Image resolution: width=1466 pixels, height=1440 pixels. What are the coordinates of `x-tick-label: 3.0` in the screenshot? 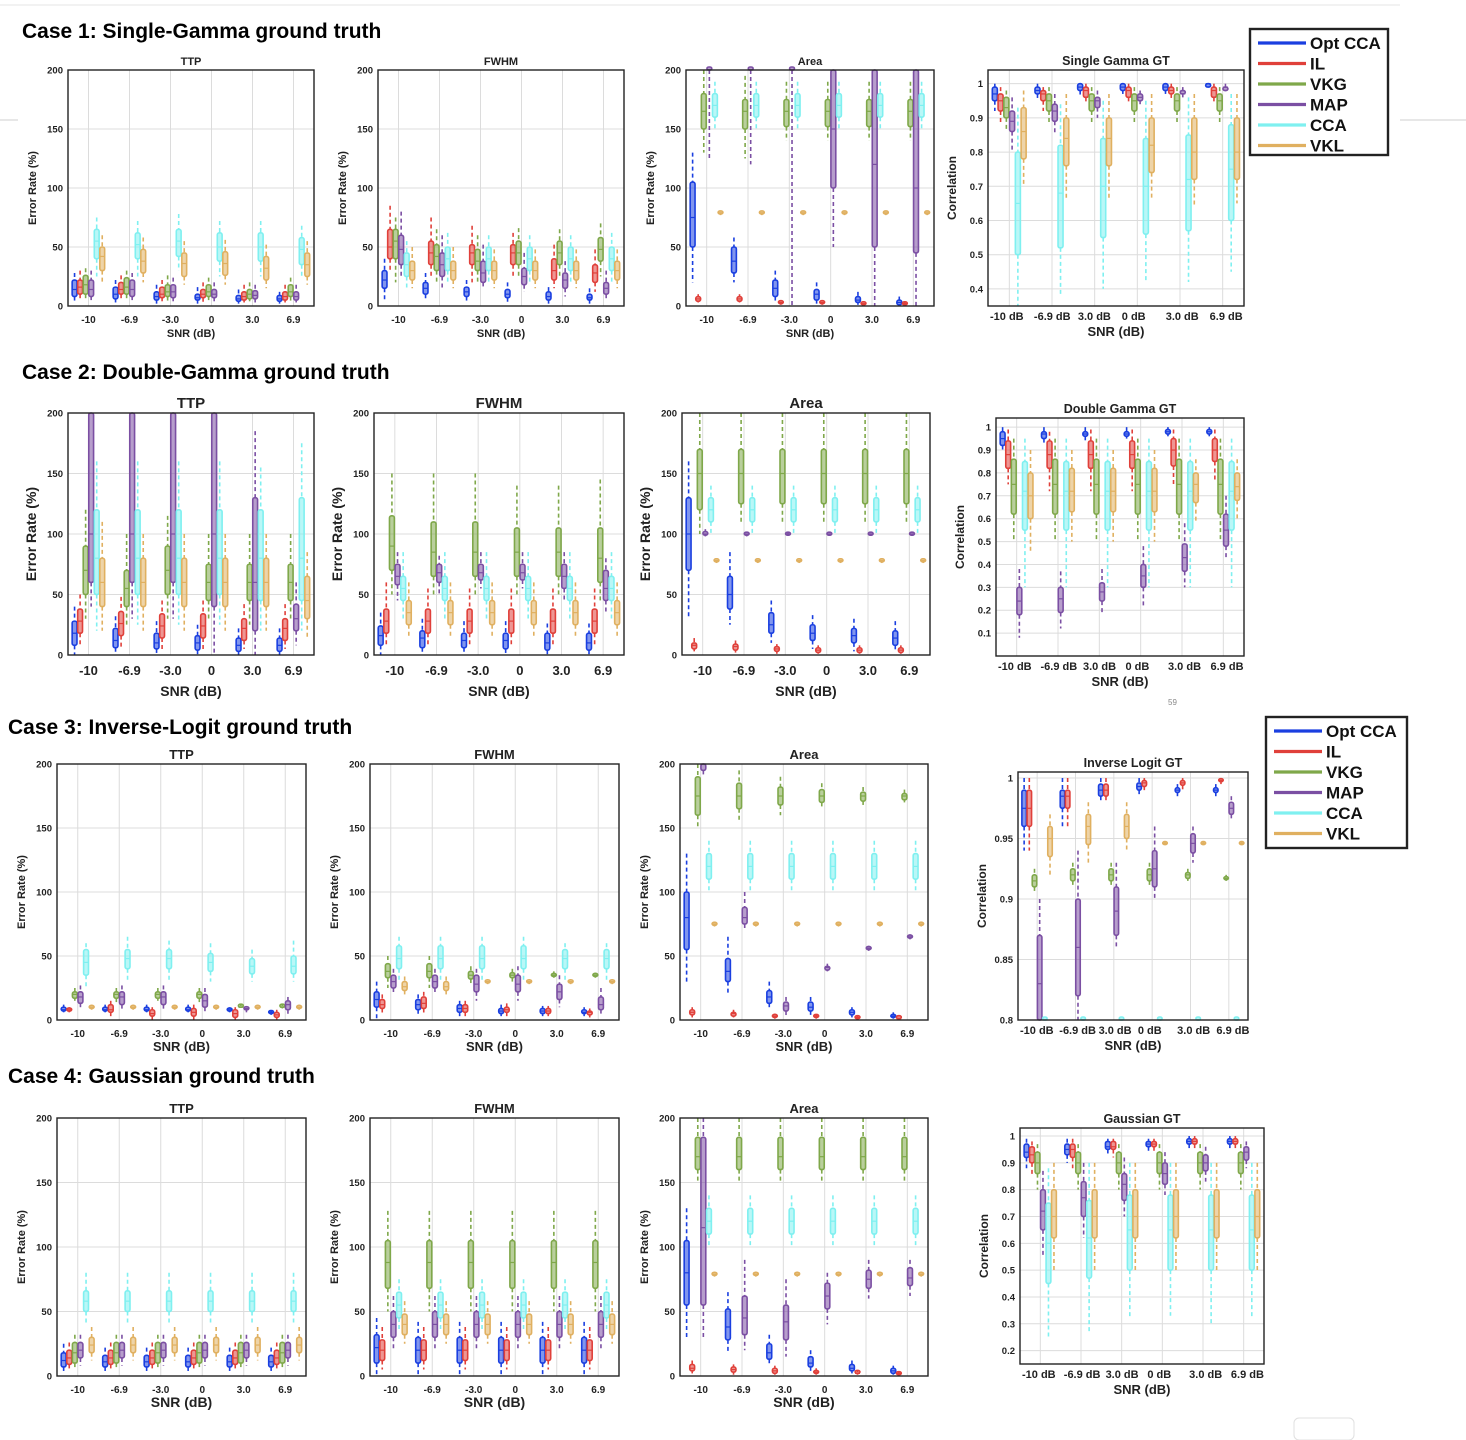 It's located at (252, 670).